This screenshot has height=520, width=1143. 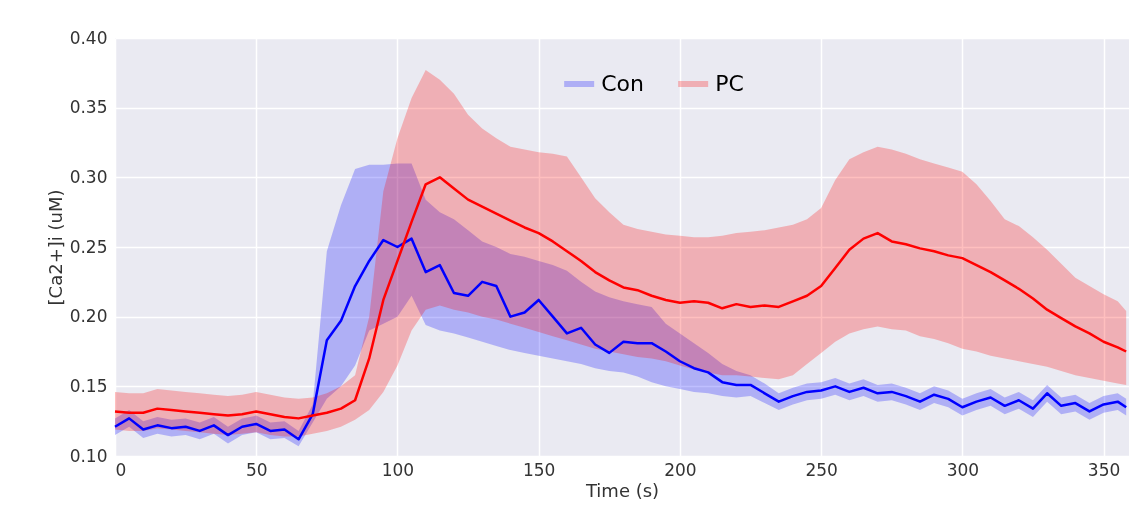 What do you see at coordinates (539, 469) in the screenshot?
I see `x-tick-label: 150` at bounding box center [539, 469].